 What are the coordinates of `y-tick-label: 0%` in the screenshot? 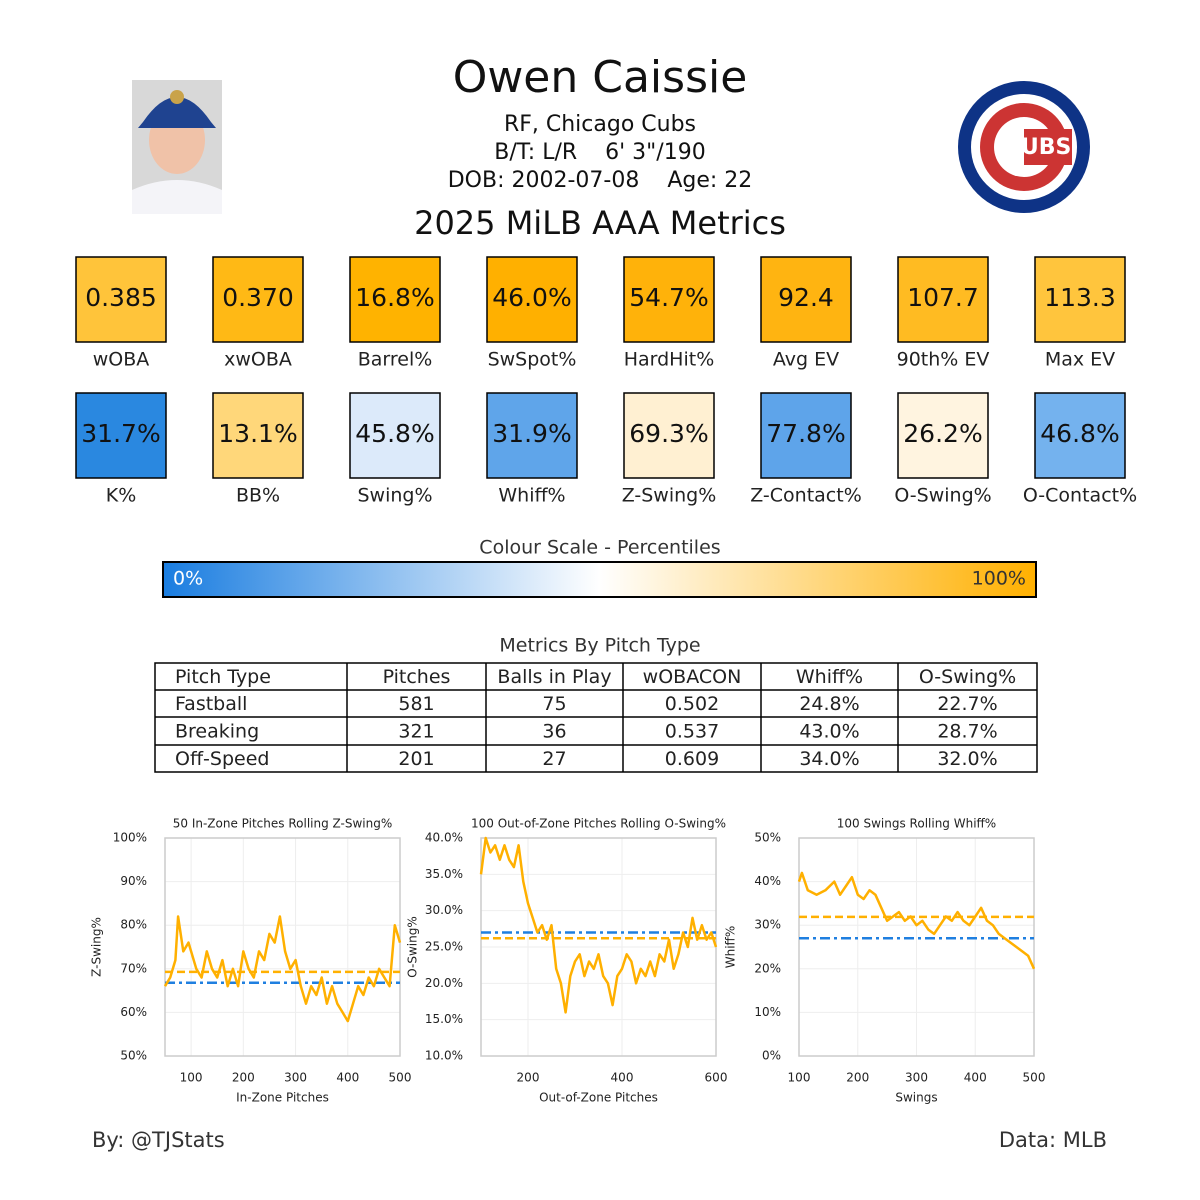 It's located at (771, 1056).